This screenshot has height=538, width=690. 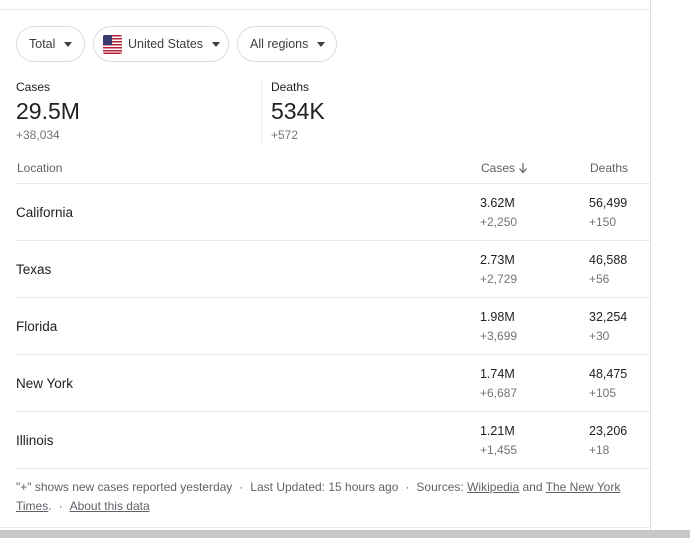 I want to click on row-deaths: 46,588, so click(x=608, y=260).